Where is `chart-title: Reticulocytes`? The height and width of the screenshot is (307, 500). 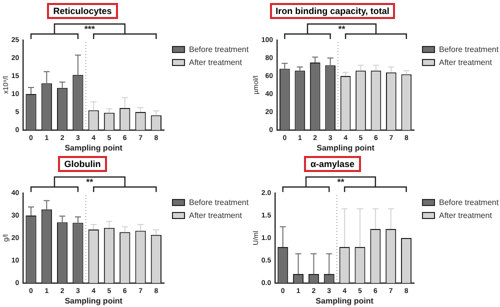
chart-title: Reticulocytes is located at coordinates (82, 11).